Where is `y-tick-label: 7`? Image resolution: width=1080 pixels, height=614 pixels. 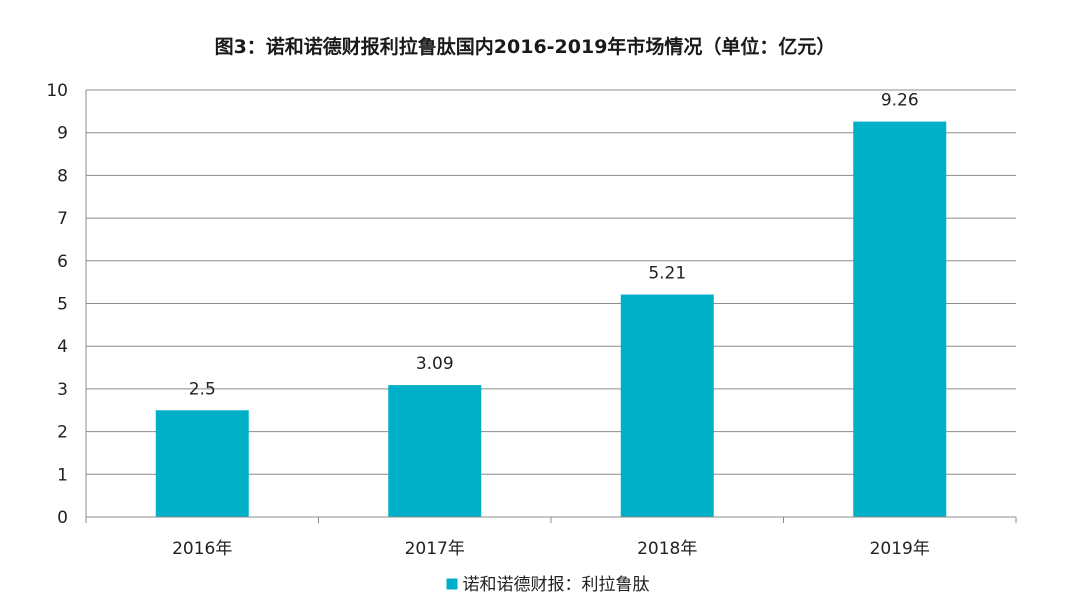
y-tick-label: 7 is located at coordinates (62, 219).